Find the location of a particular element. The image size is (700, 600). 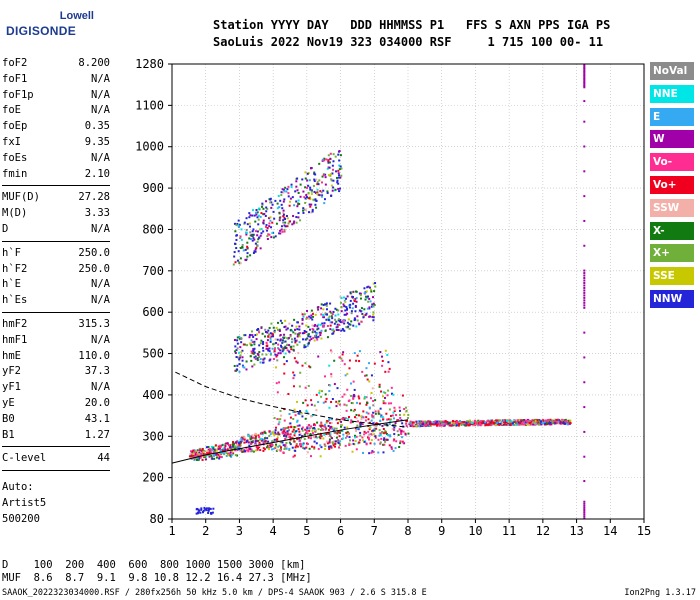

parameter-value: N/A is located at coordinates (100, 157).